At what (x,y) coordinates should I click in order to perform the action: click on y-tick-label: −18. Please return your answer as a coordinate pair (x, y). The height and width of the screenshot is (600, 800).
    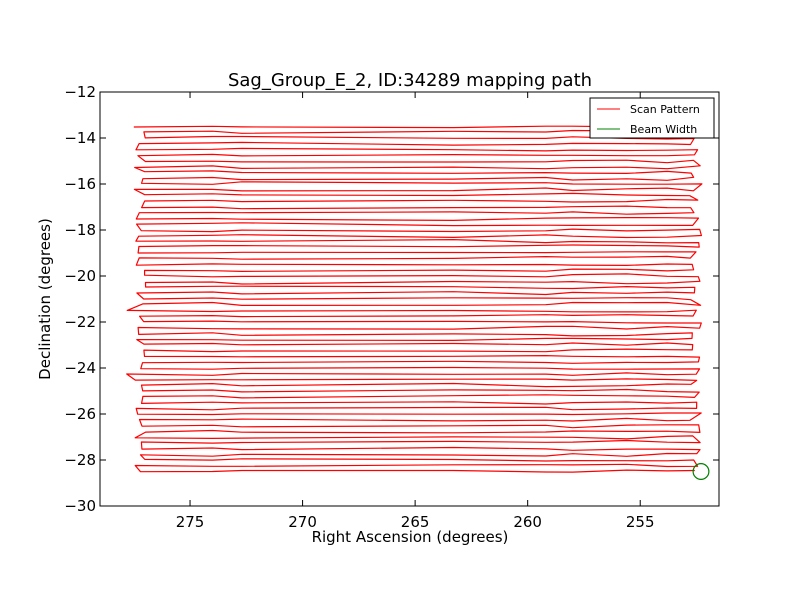
    Looking at the image, I should click on (80, 230).